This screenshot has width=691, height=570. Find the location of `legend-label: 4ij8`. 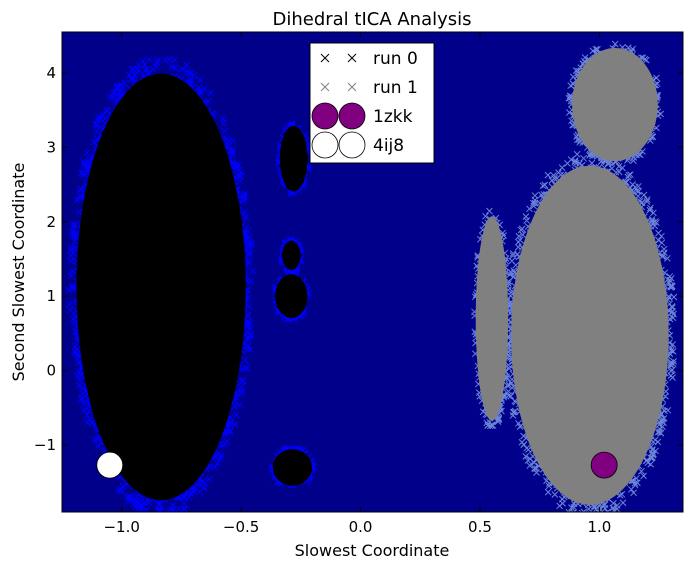

legend-label: 4ij8 is located at coordinates (388, 146).